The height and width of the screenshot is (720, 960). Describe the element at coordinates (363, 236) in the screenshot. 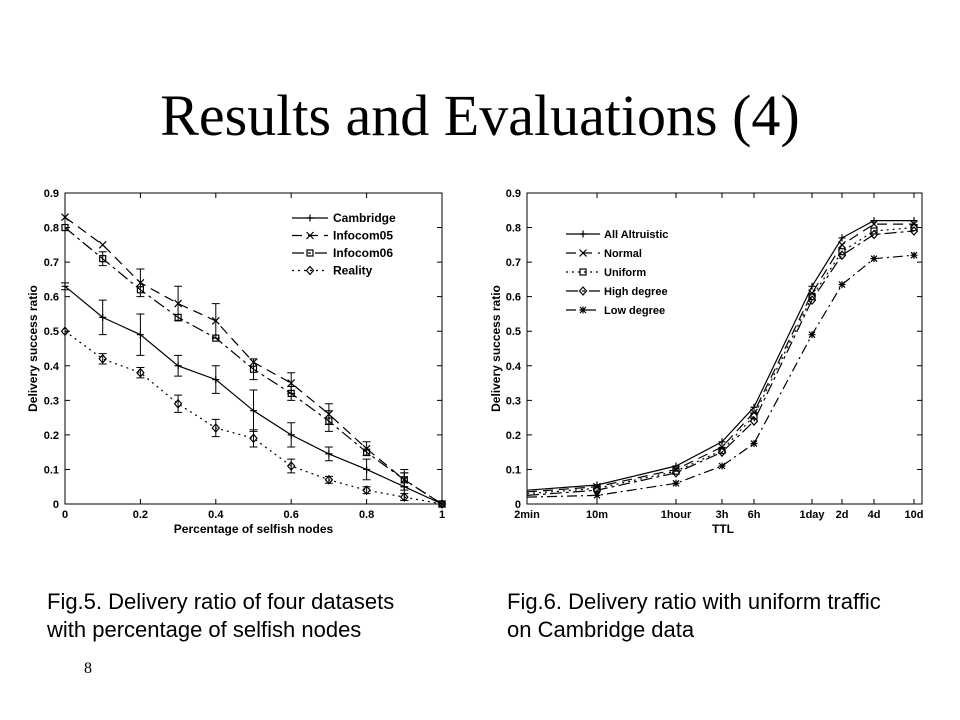

I see `legend-label: Infocom05` at that location.